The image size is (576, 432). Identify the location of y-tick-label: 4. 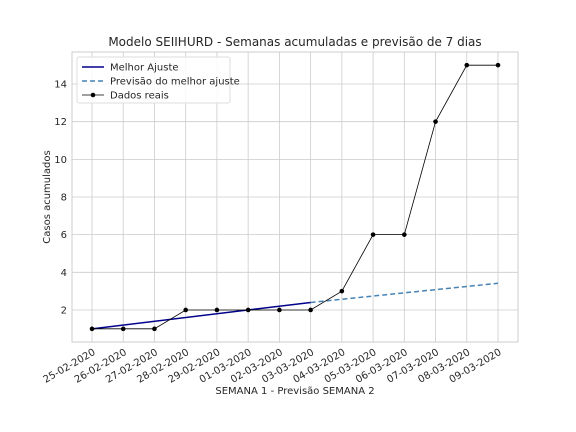
(64, 273).